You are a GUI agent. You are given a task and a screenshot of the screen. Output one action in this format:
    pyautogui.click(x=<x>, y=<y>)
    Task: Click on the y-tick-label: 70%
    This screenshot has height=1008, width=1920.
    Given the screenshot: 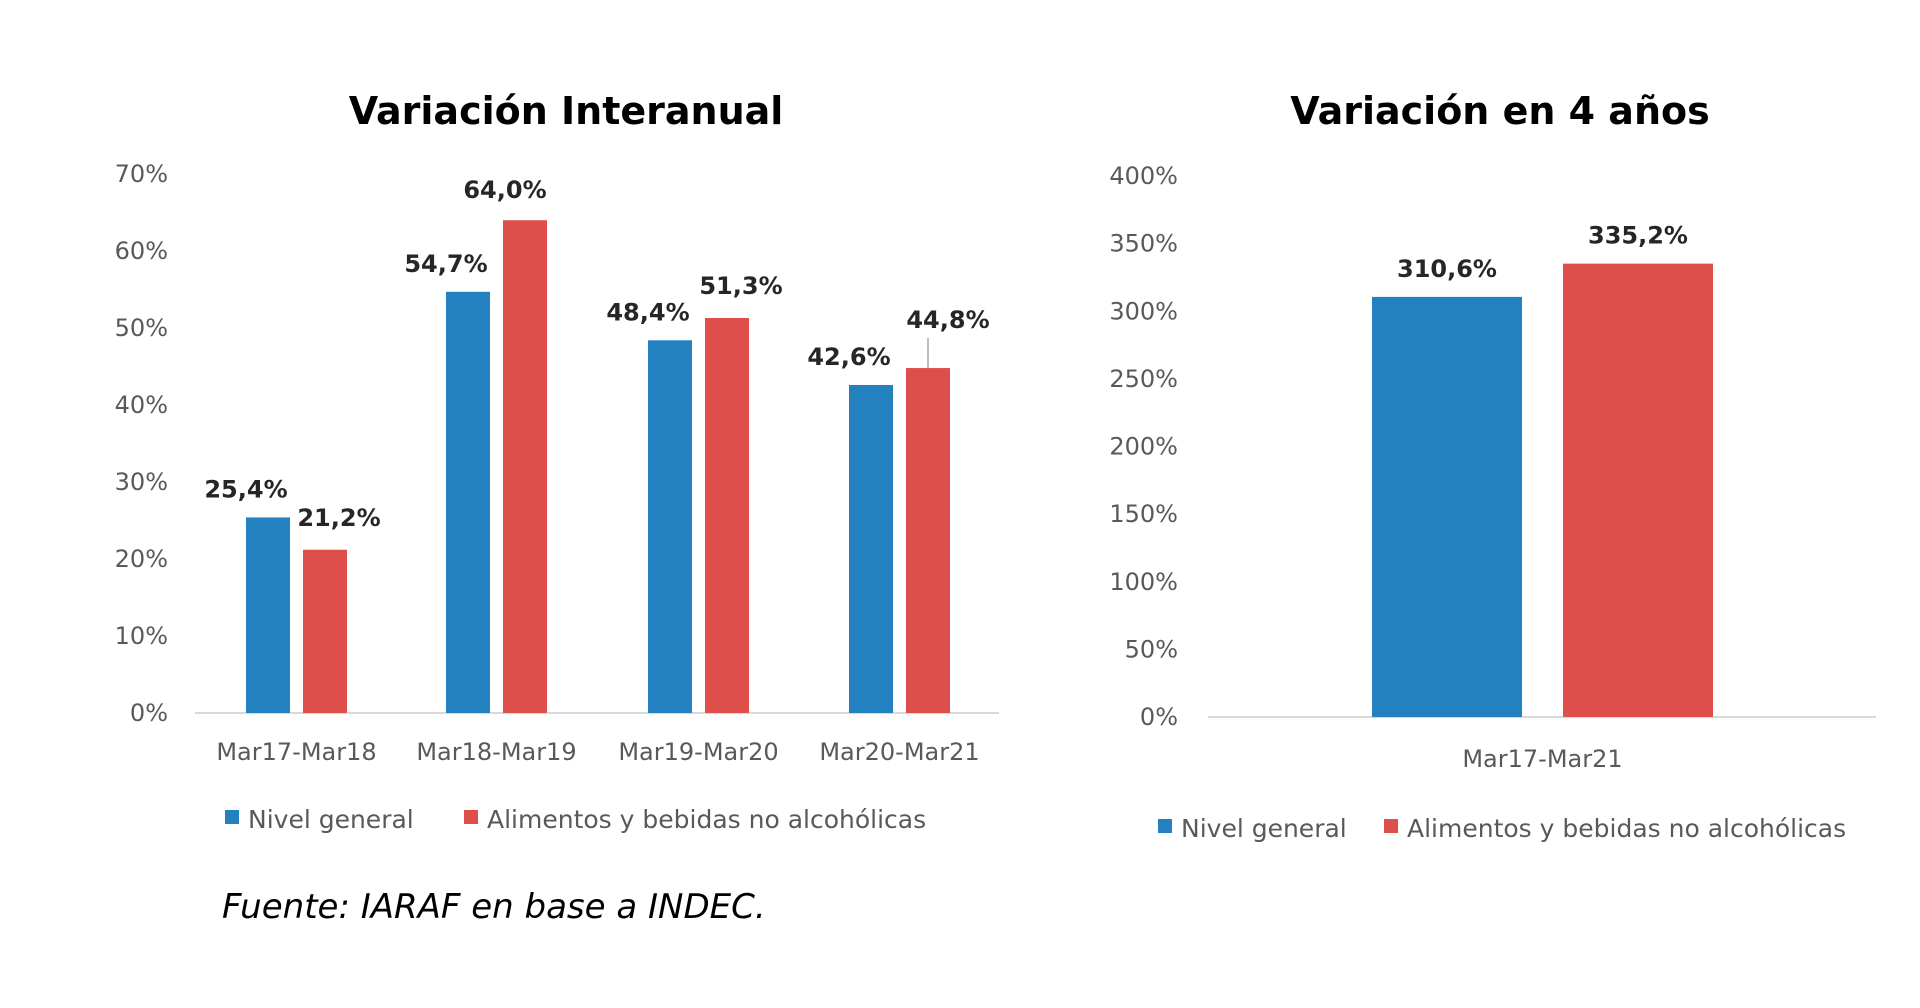 What is the action you would take?
    pyautogui.click(x=141, y=174)
    